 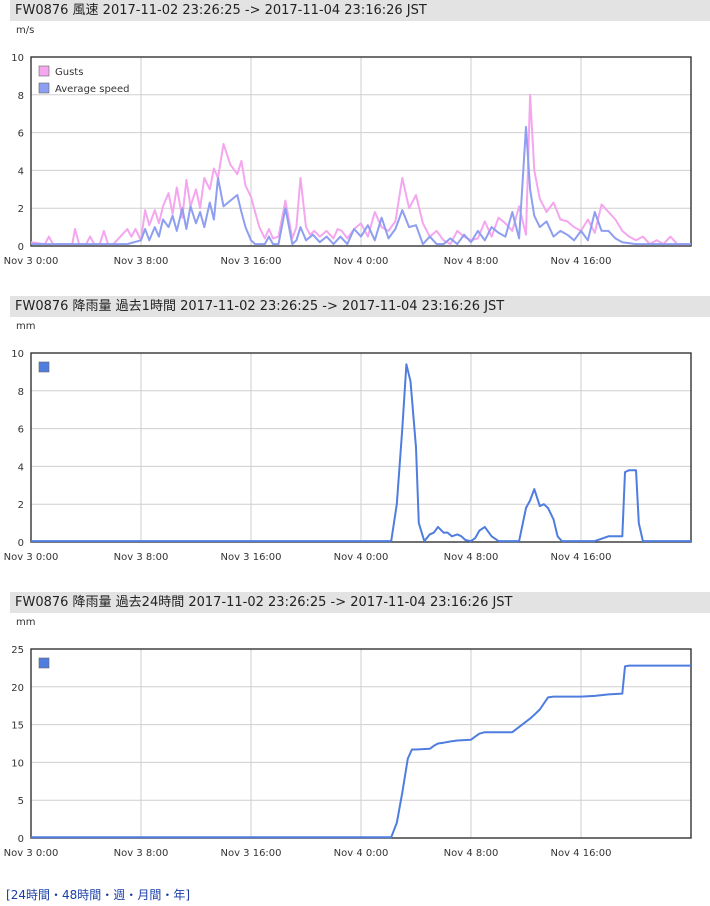 I want to click on period-link-24h: 24時間, so click(x=30, y=895).